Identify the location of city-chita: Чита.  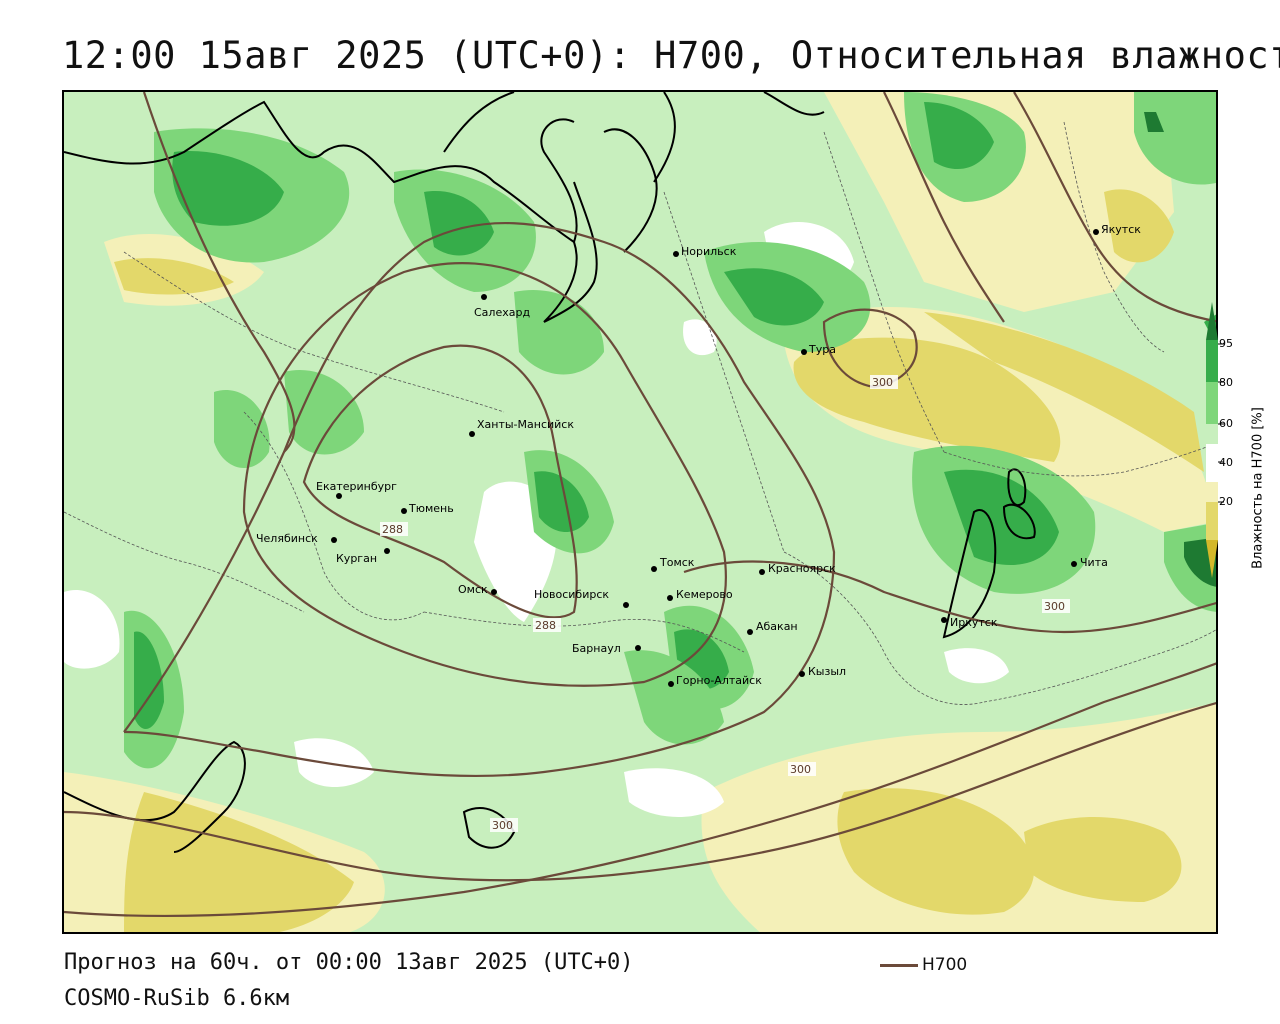
(1089, 562).